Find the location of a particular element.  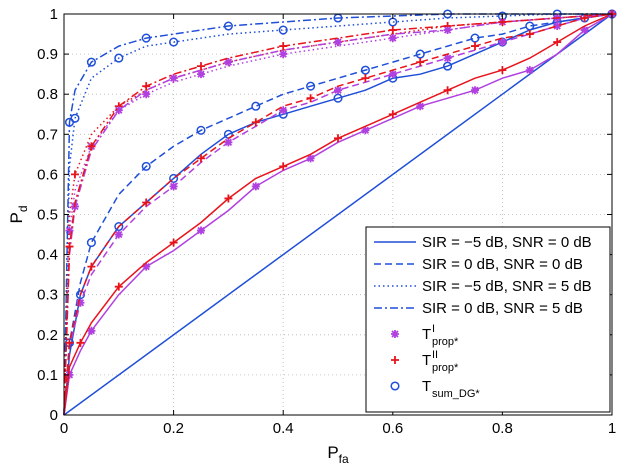

legend-entry: SIR = 0 dB, SNR = 5 dB is located at coordinates (478, 308).